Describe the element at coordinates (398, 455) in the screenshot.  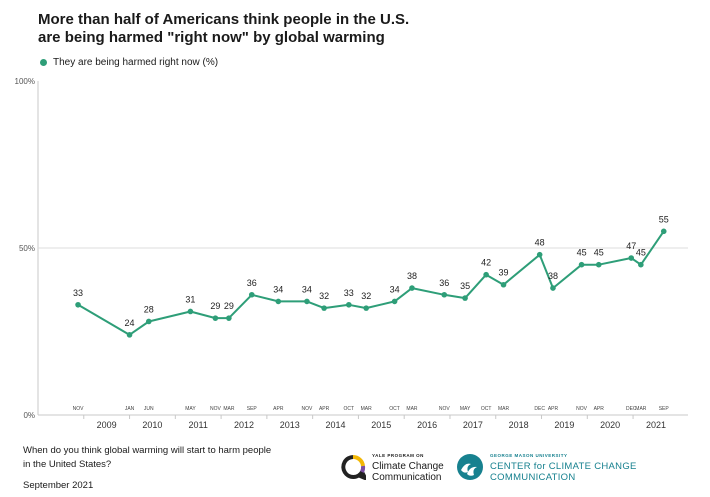
I see `yale-small-text: YALE PROGRAM ON` at that location.